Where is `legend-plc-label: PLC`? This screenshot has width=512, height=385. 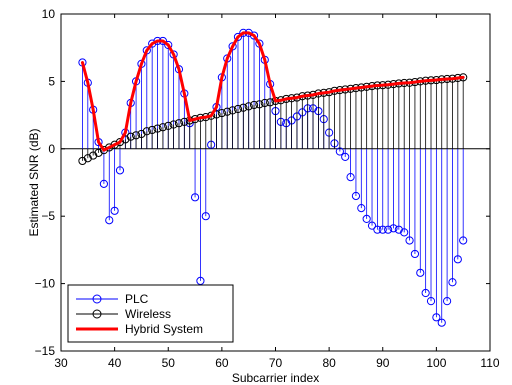
legend-plc-label: PLC is located at coordinates (137, 299).